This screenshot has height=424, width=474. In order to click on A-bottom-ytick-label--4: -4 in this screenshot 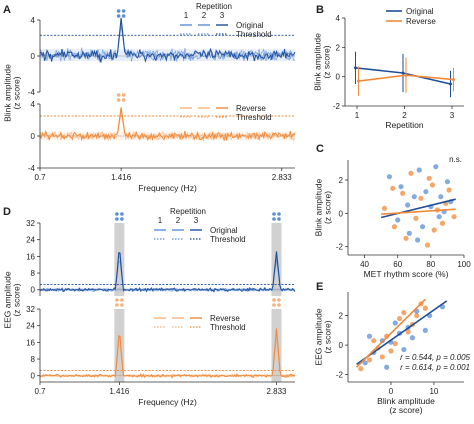, I will do `click(32, 168)`.